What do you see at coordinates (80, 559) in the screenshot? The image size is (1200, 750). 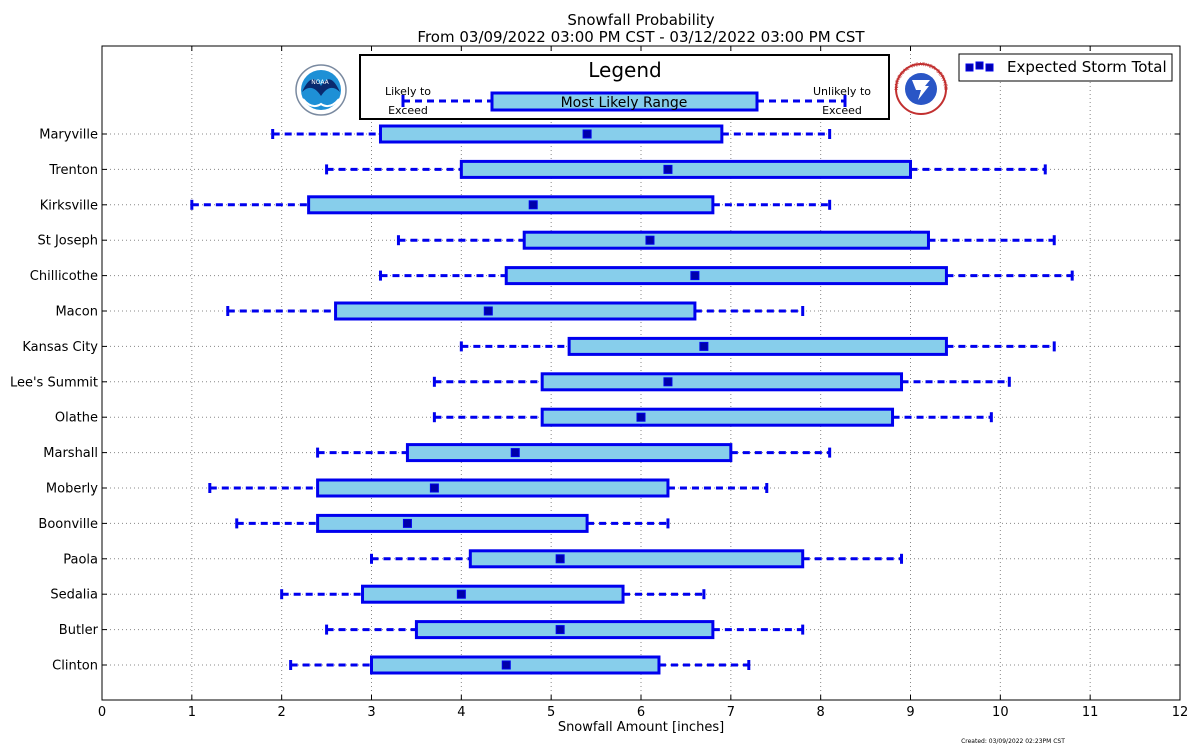 I see `category-label: Paola` at bounding box center [80, 559].